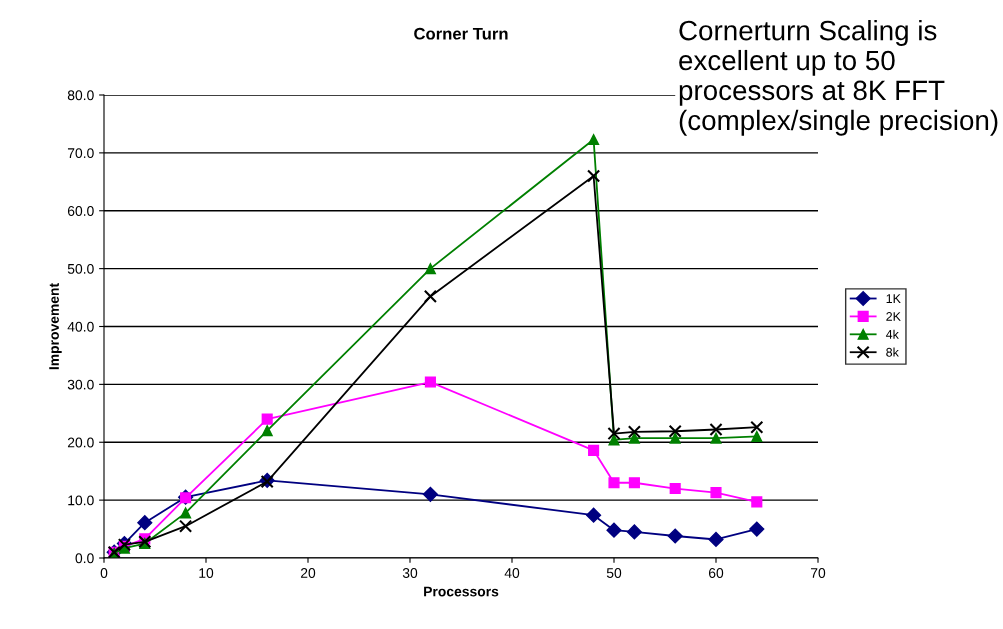 Image resolution: width=1003 pixels, height=629 pixels. Describe the element at coordinates (716, 573) in the screenshot. I see `x-tick-label: 60` at that location.